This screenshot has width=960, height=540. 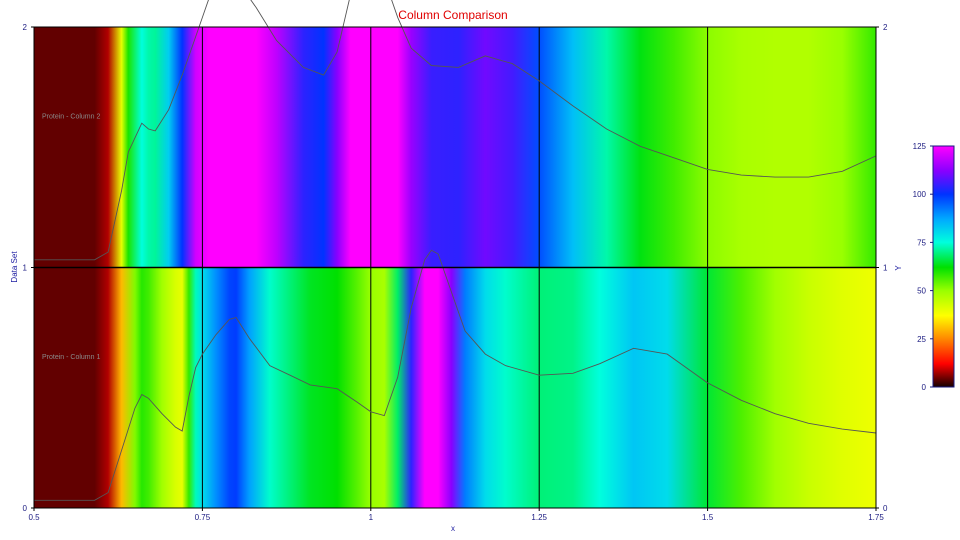 I want to click on colorbar-tick-label: 0, so click(x=924, y=387).